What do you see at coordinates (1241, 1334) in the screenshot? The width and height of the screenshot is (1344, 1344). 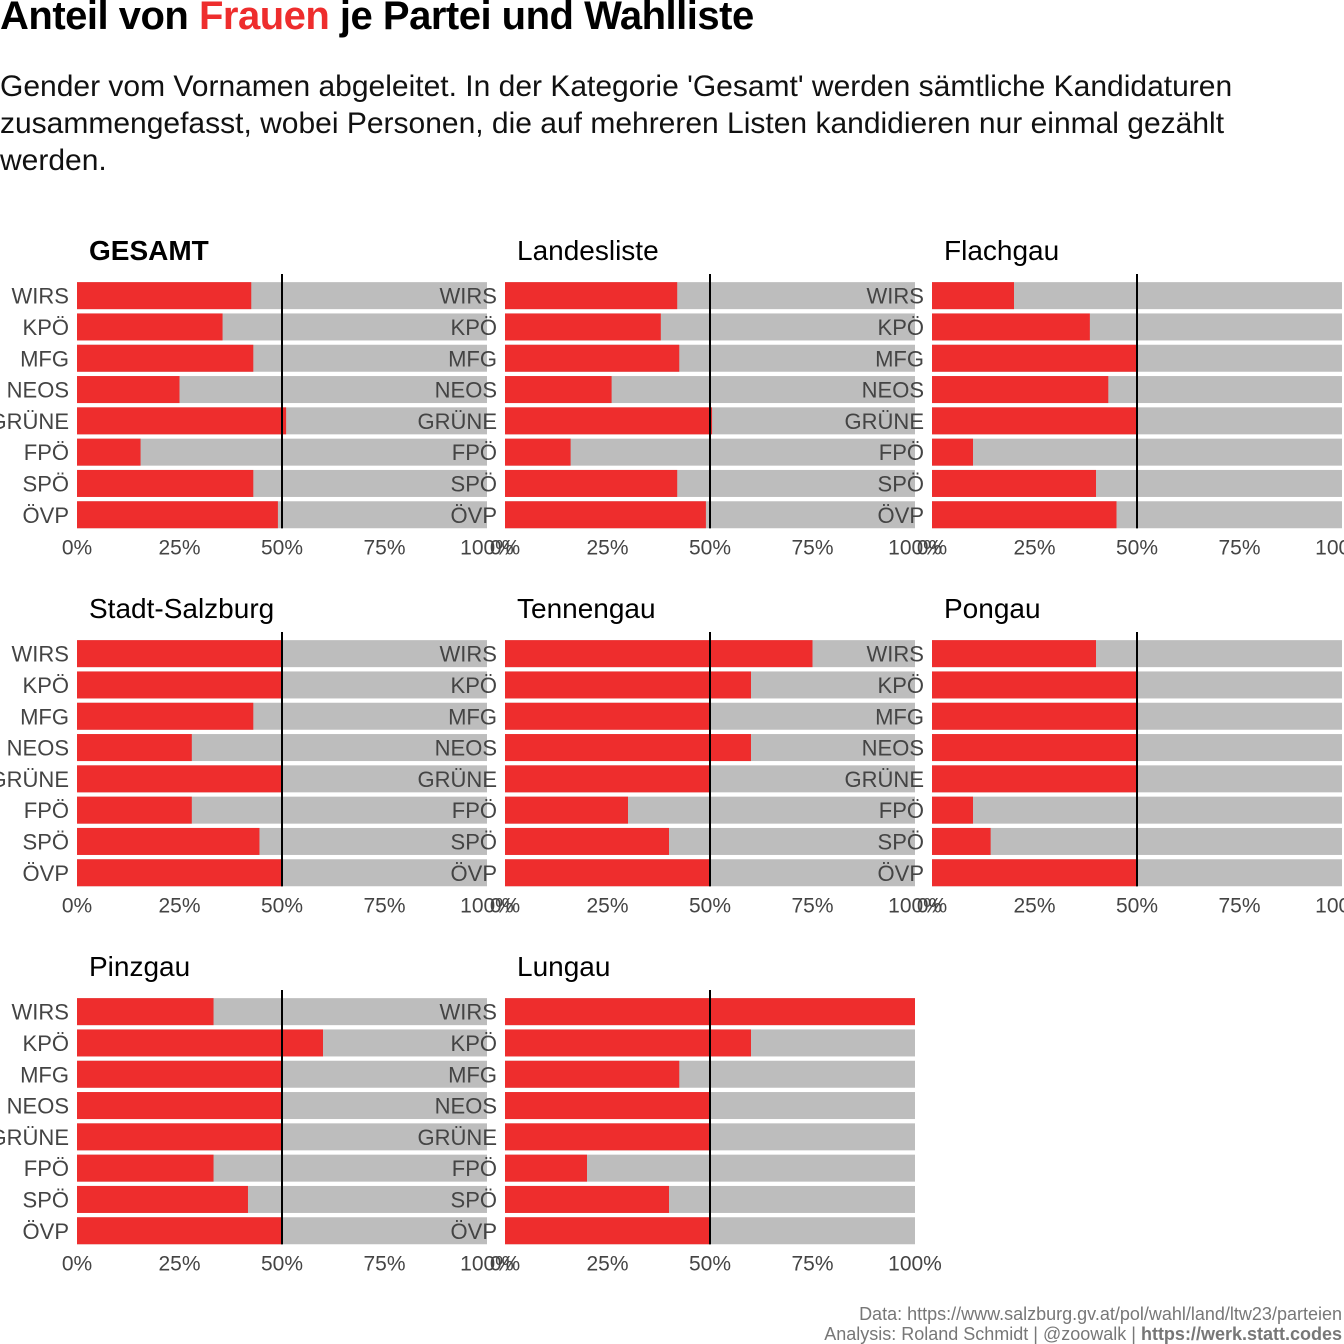 I see `caption-link: https://werk.statt.codes` at bounding box center [1241, 1334].